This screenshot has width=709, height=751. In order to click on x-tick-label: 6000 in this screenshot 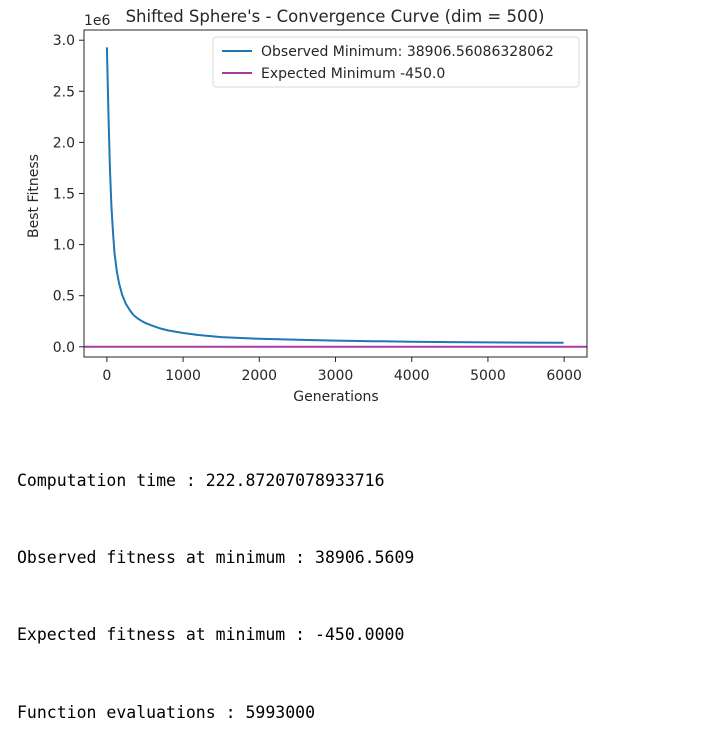, I will do `click(564, 376)`.